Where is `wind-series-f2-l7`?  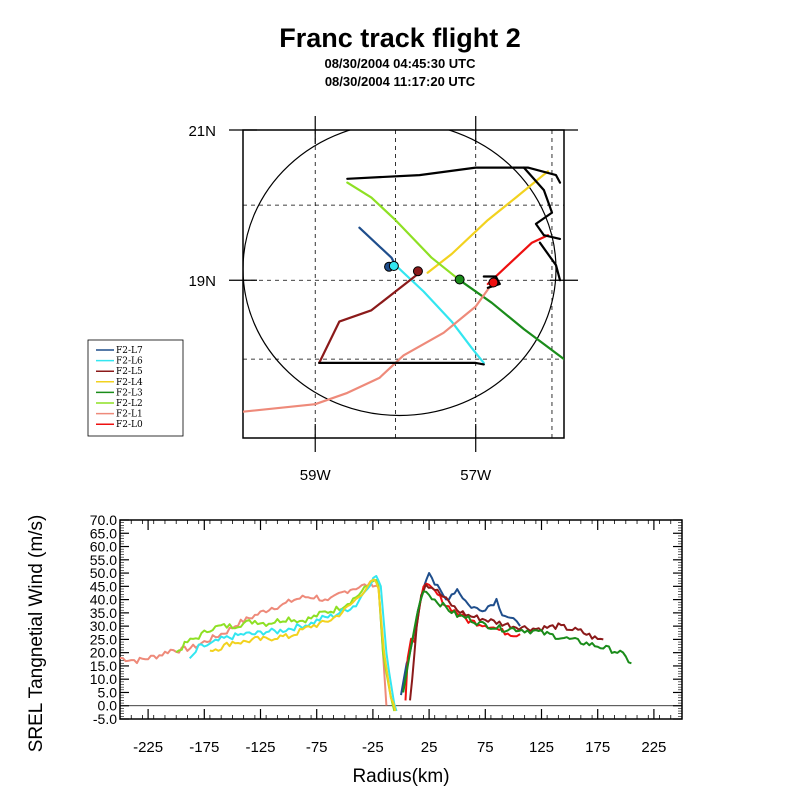 wind-series-f2-l7 is located at coordinates (460, 634).